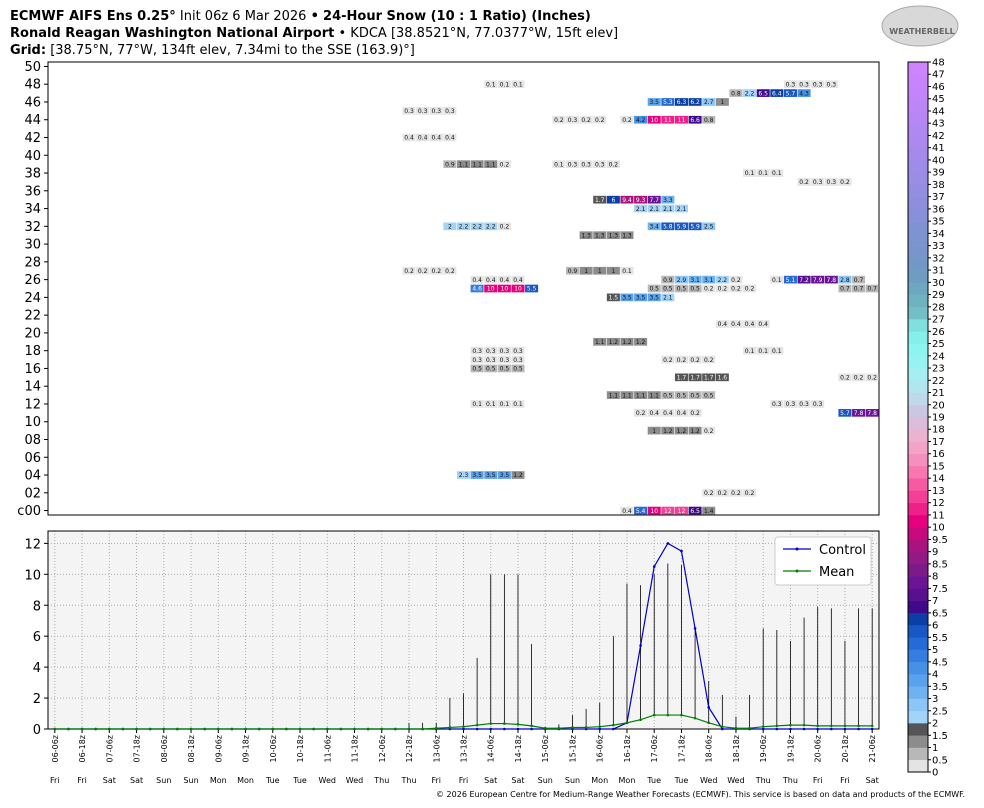  I want to click on colorbar-label: 19, so click(938, 418).